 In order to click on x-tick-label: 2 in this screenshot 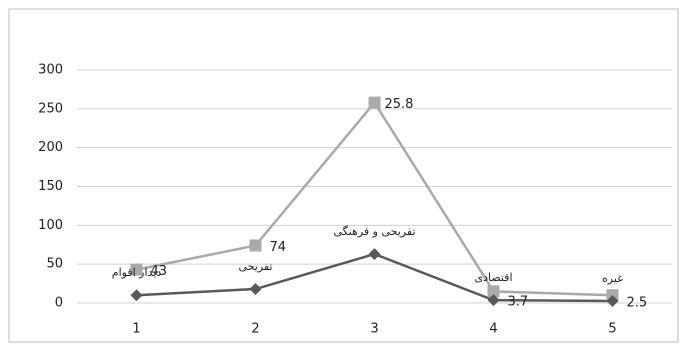, I will do `click(255, 329)`.